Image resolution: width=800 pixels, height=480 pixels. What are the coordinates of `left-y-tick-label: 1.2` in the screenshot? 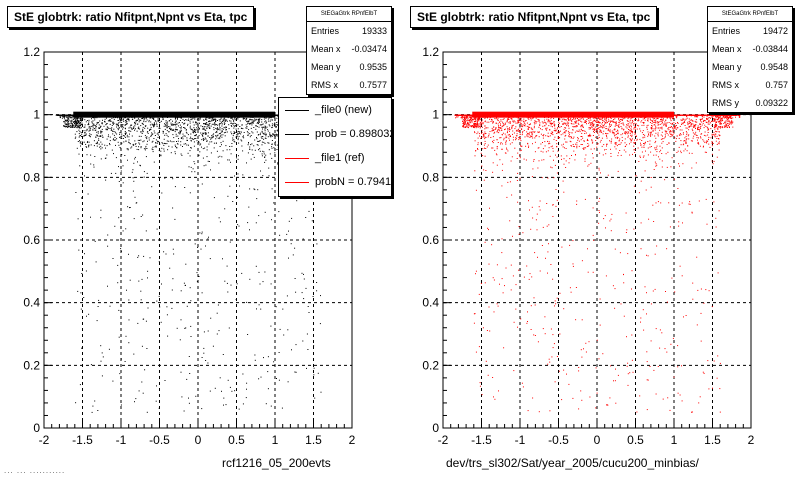 It's located at (31, 52).